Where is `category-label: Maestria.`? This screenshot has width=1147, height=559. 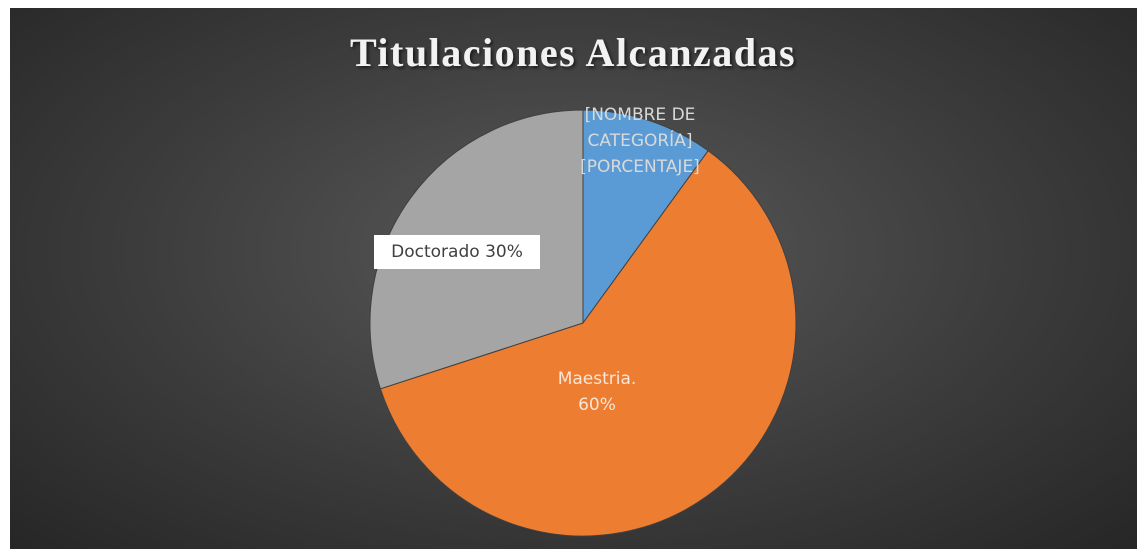 category-label: Maestria. is located at coordinates (597, 379).